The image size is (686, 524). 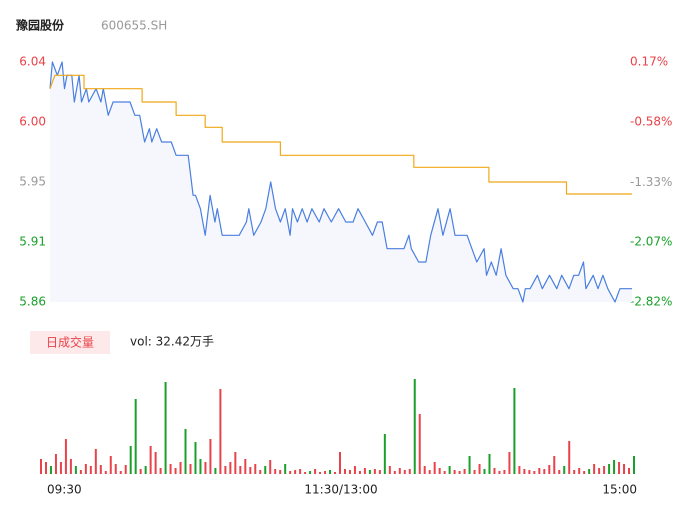 I want to click on y-tick-label: 6.04, so click(x=32, y=62).